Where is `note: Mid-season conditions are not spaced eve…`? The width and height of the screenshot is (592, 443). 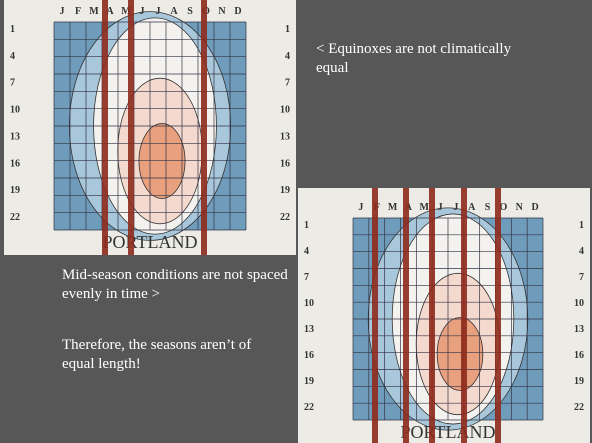 note: Mid-season conditions are not spaced eve… is located at coordinates (175, 284).